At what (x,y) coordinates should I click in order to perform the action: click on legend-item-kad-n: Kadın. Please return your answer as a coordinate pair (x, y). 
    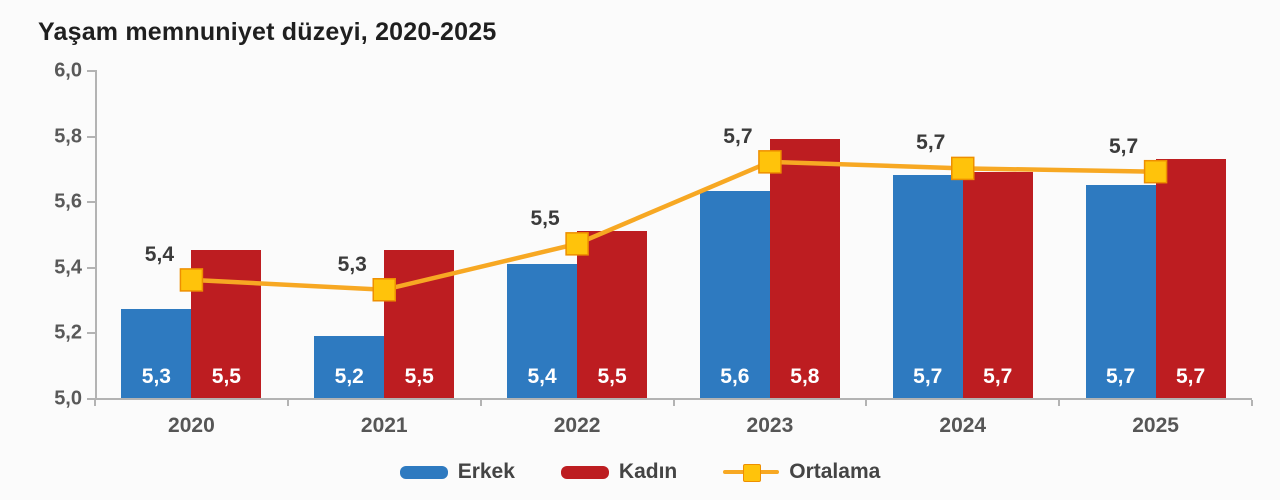
    Looking at the image, I should click on (619, 472).